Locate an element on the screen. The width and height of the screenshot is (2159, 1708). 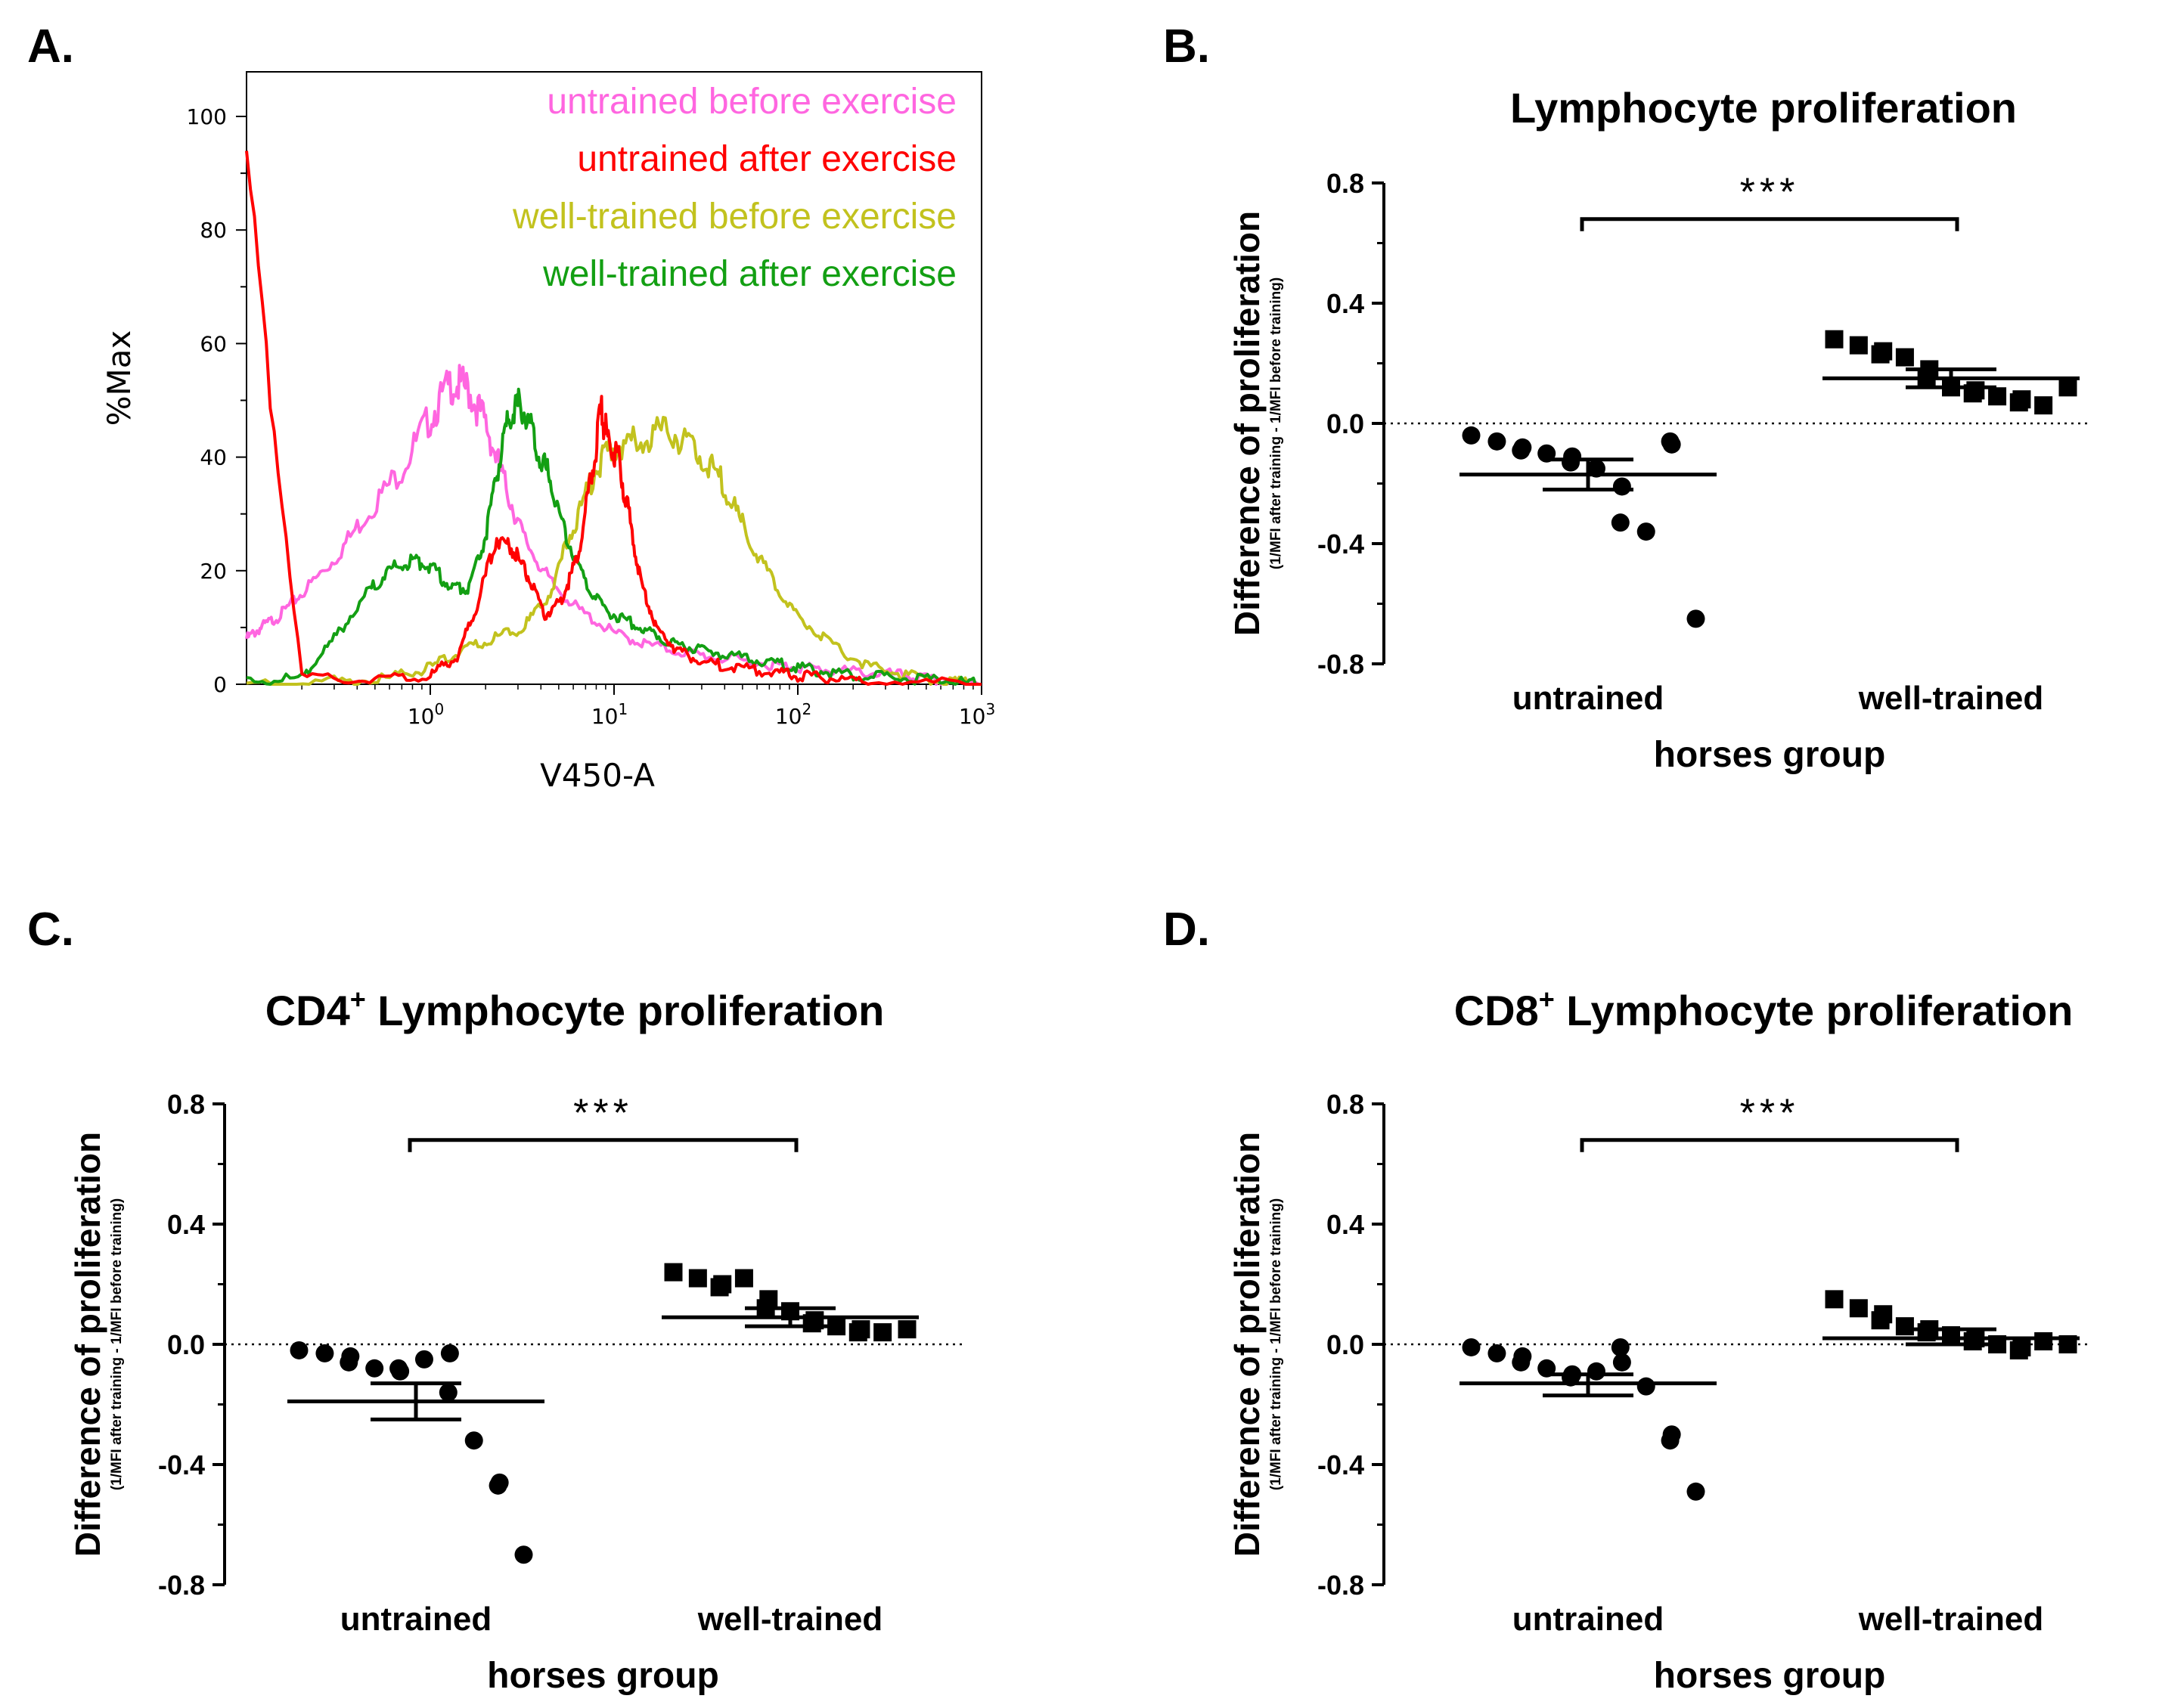
legend-entry: untrained before exercise is located at coordinates (752, 102).